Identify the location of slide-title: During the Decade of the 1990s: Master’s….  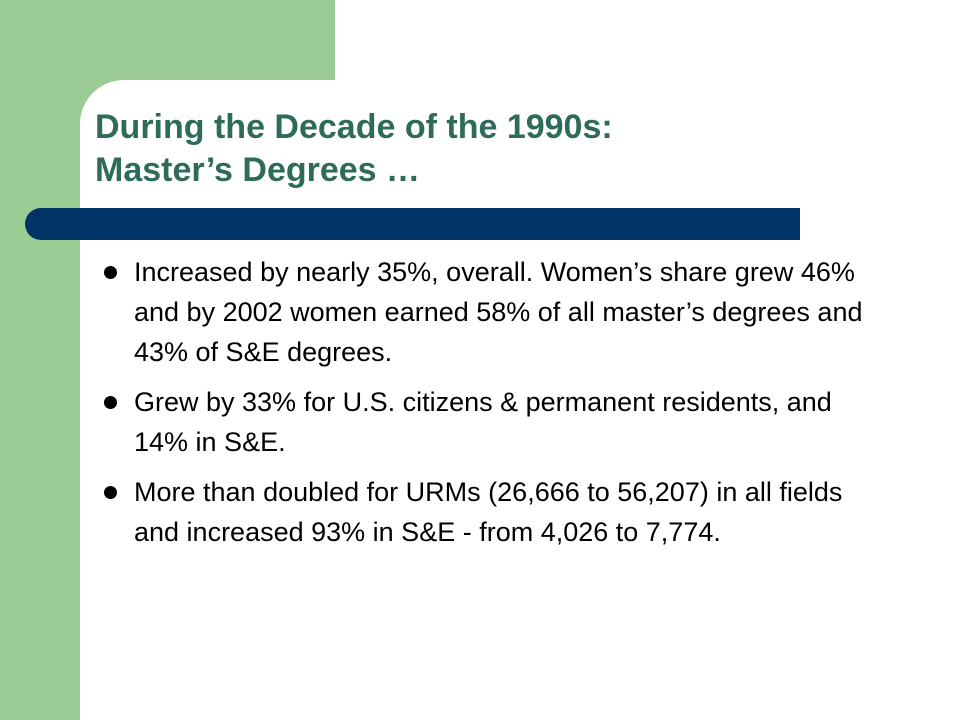
(354, 149).